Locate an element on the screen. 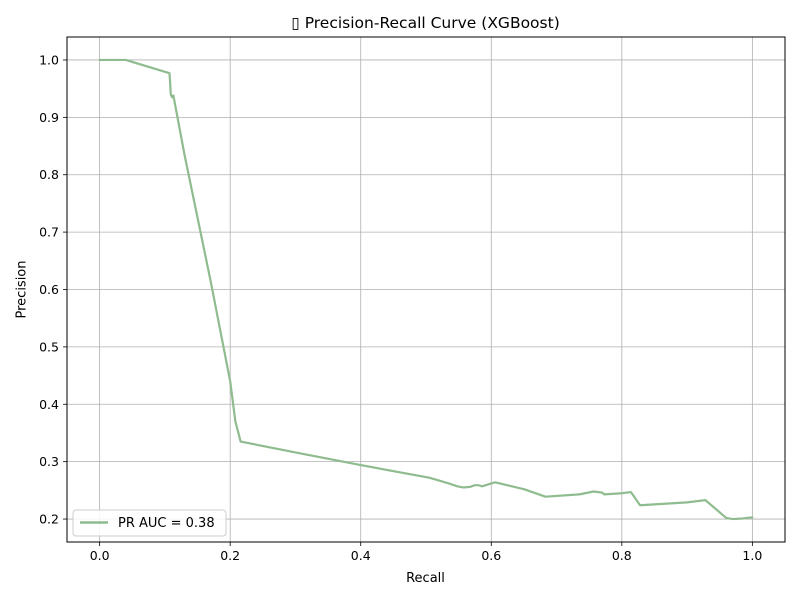  legend-box is located at coordinates (149, 523).